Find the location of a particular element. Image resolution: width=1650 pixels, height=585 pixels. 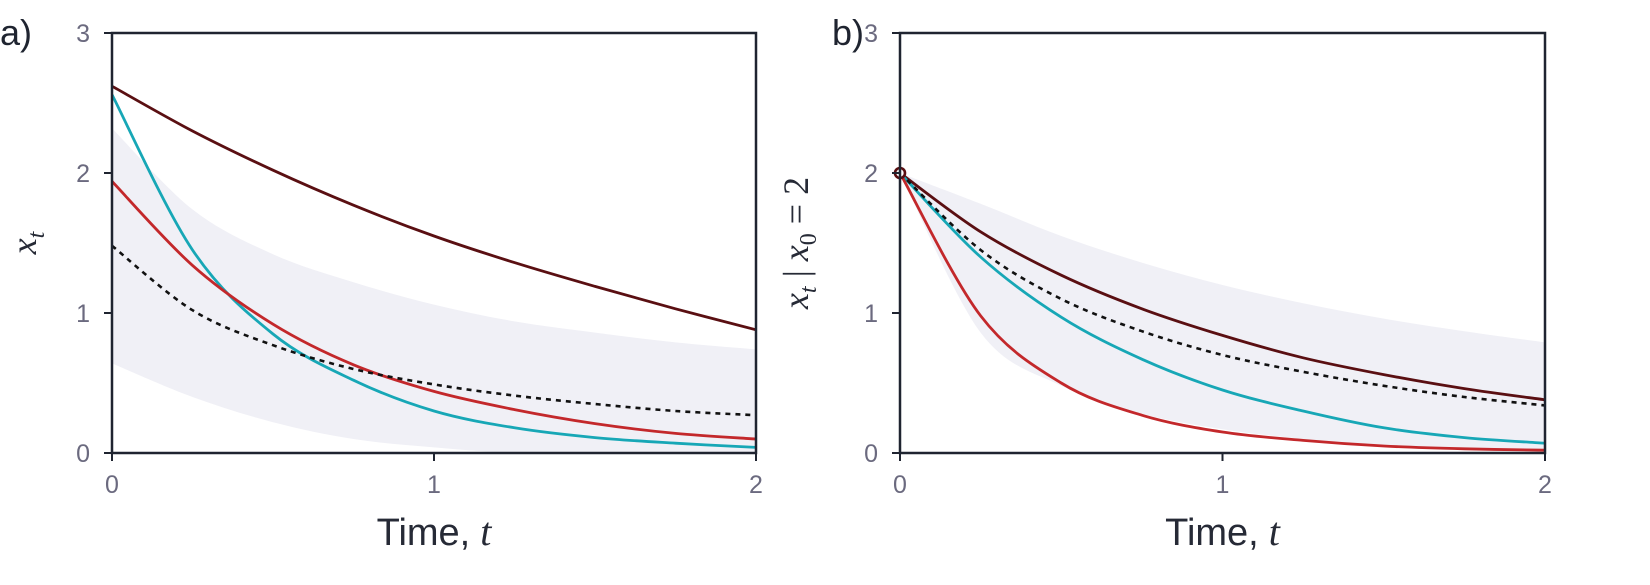

y-label-given: | is located at coordinates (796, 273).